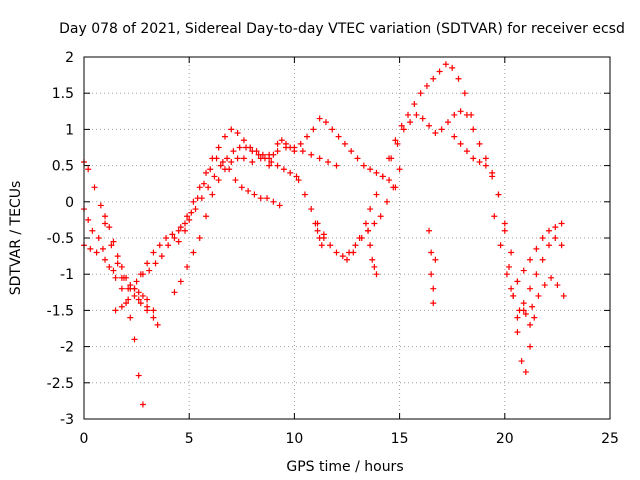  I want to click on y-tick-labels: -3 -2.5 -2 -1.5 -1 -0.5 0 0.5 1 1.5 2, so click(60, 239).